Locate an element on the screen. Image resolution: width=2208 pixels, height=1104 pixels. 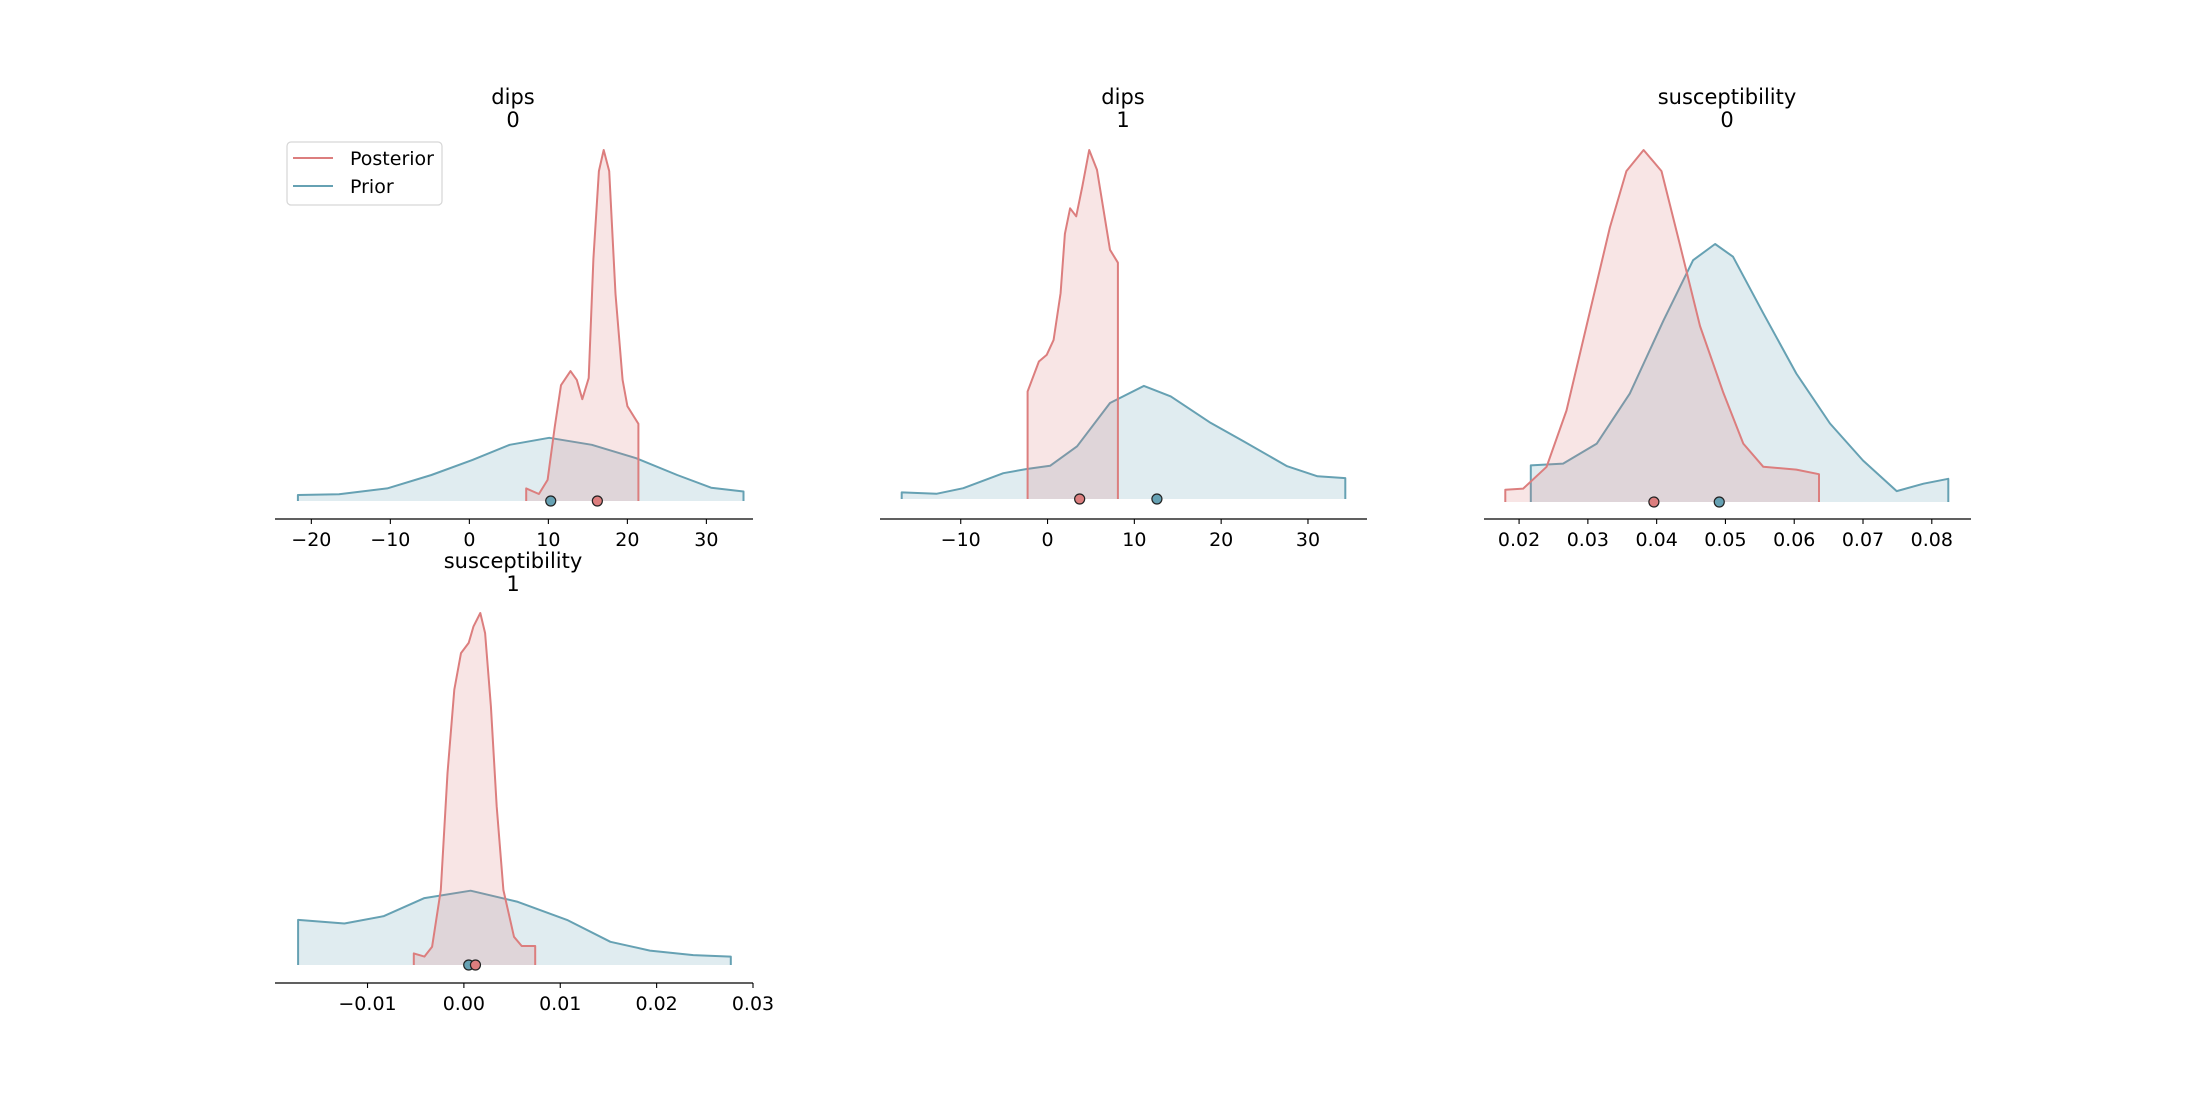
x-tick-label: 0.04 is located at coordinates (1656, 540).